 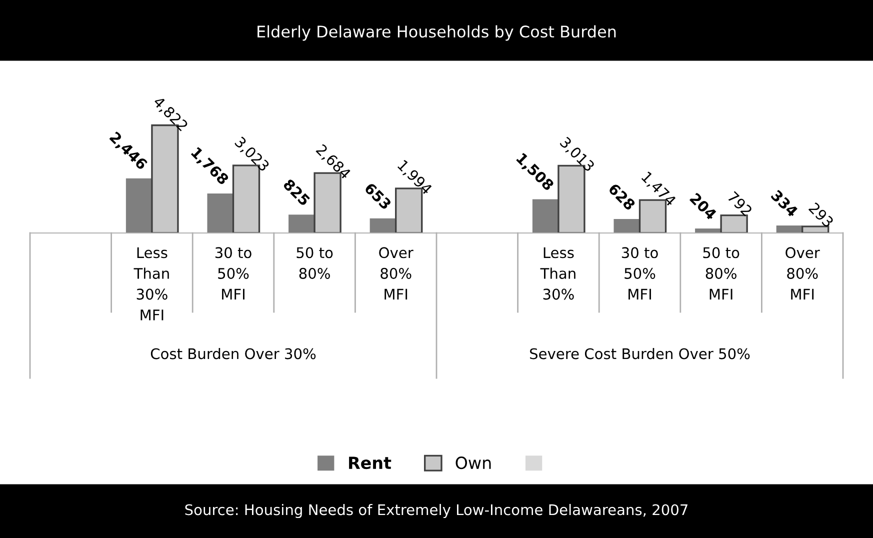 I want to click on text: Cost Burden Over 30%, so click(x=233, y=354).